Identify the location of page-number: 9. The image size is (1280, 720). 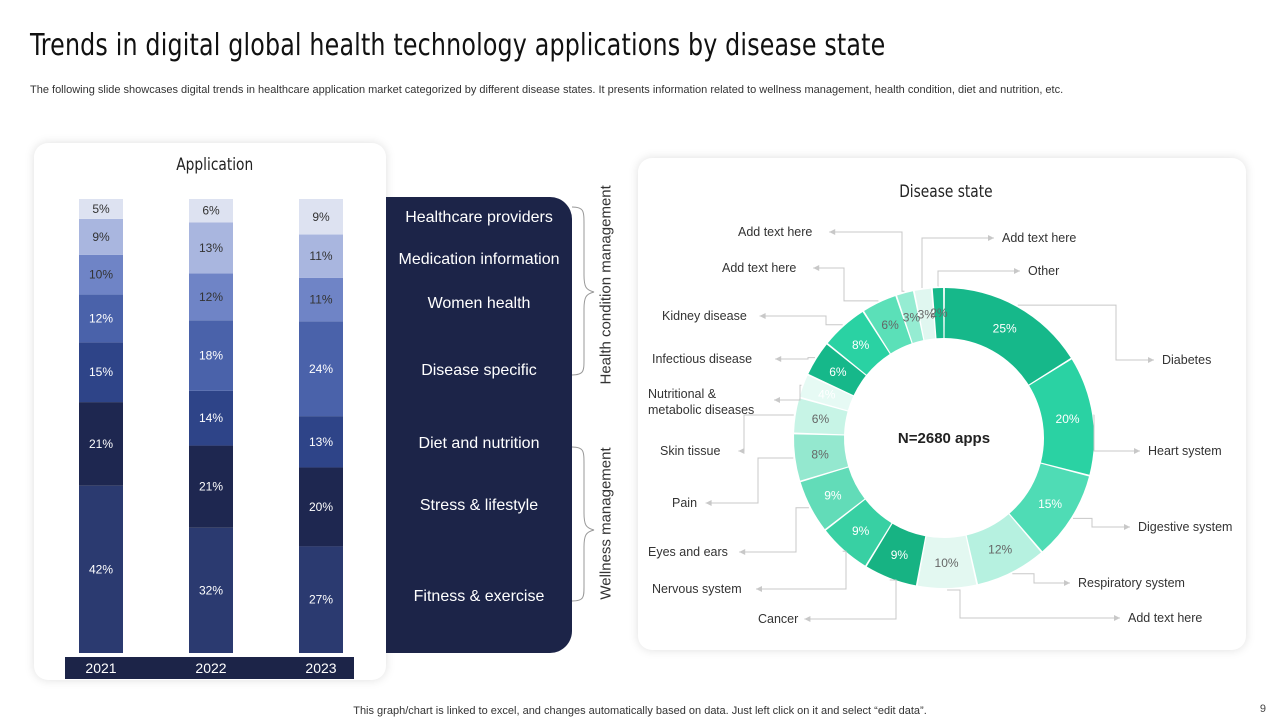
(1262, 709).